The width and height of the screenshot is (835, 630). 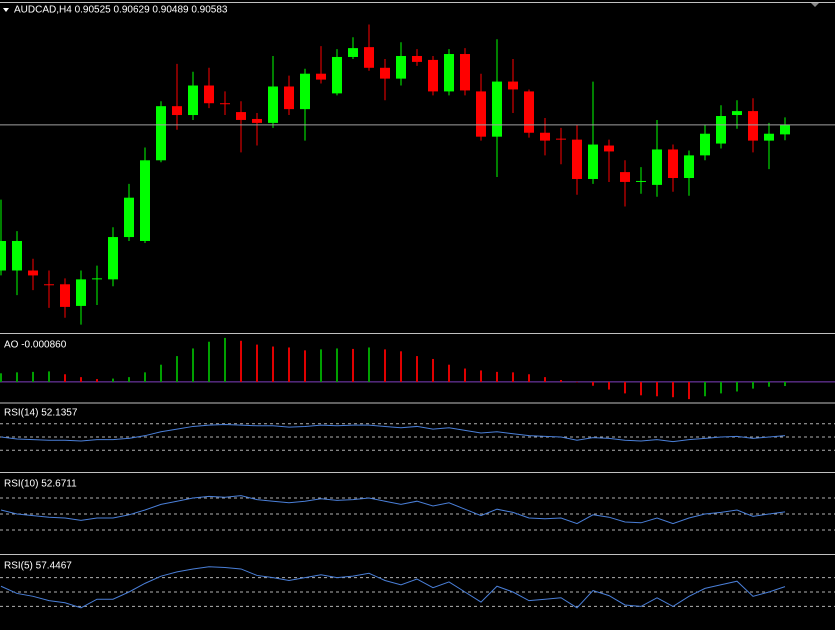 I want to click on corner-arrow, so click(x=815, y=5).